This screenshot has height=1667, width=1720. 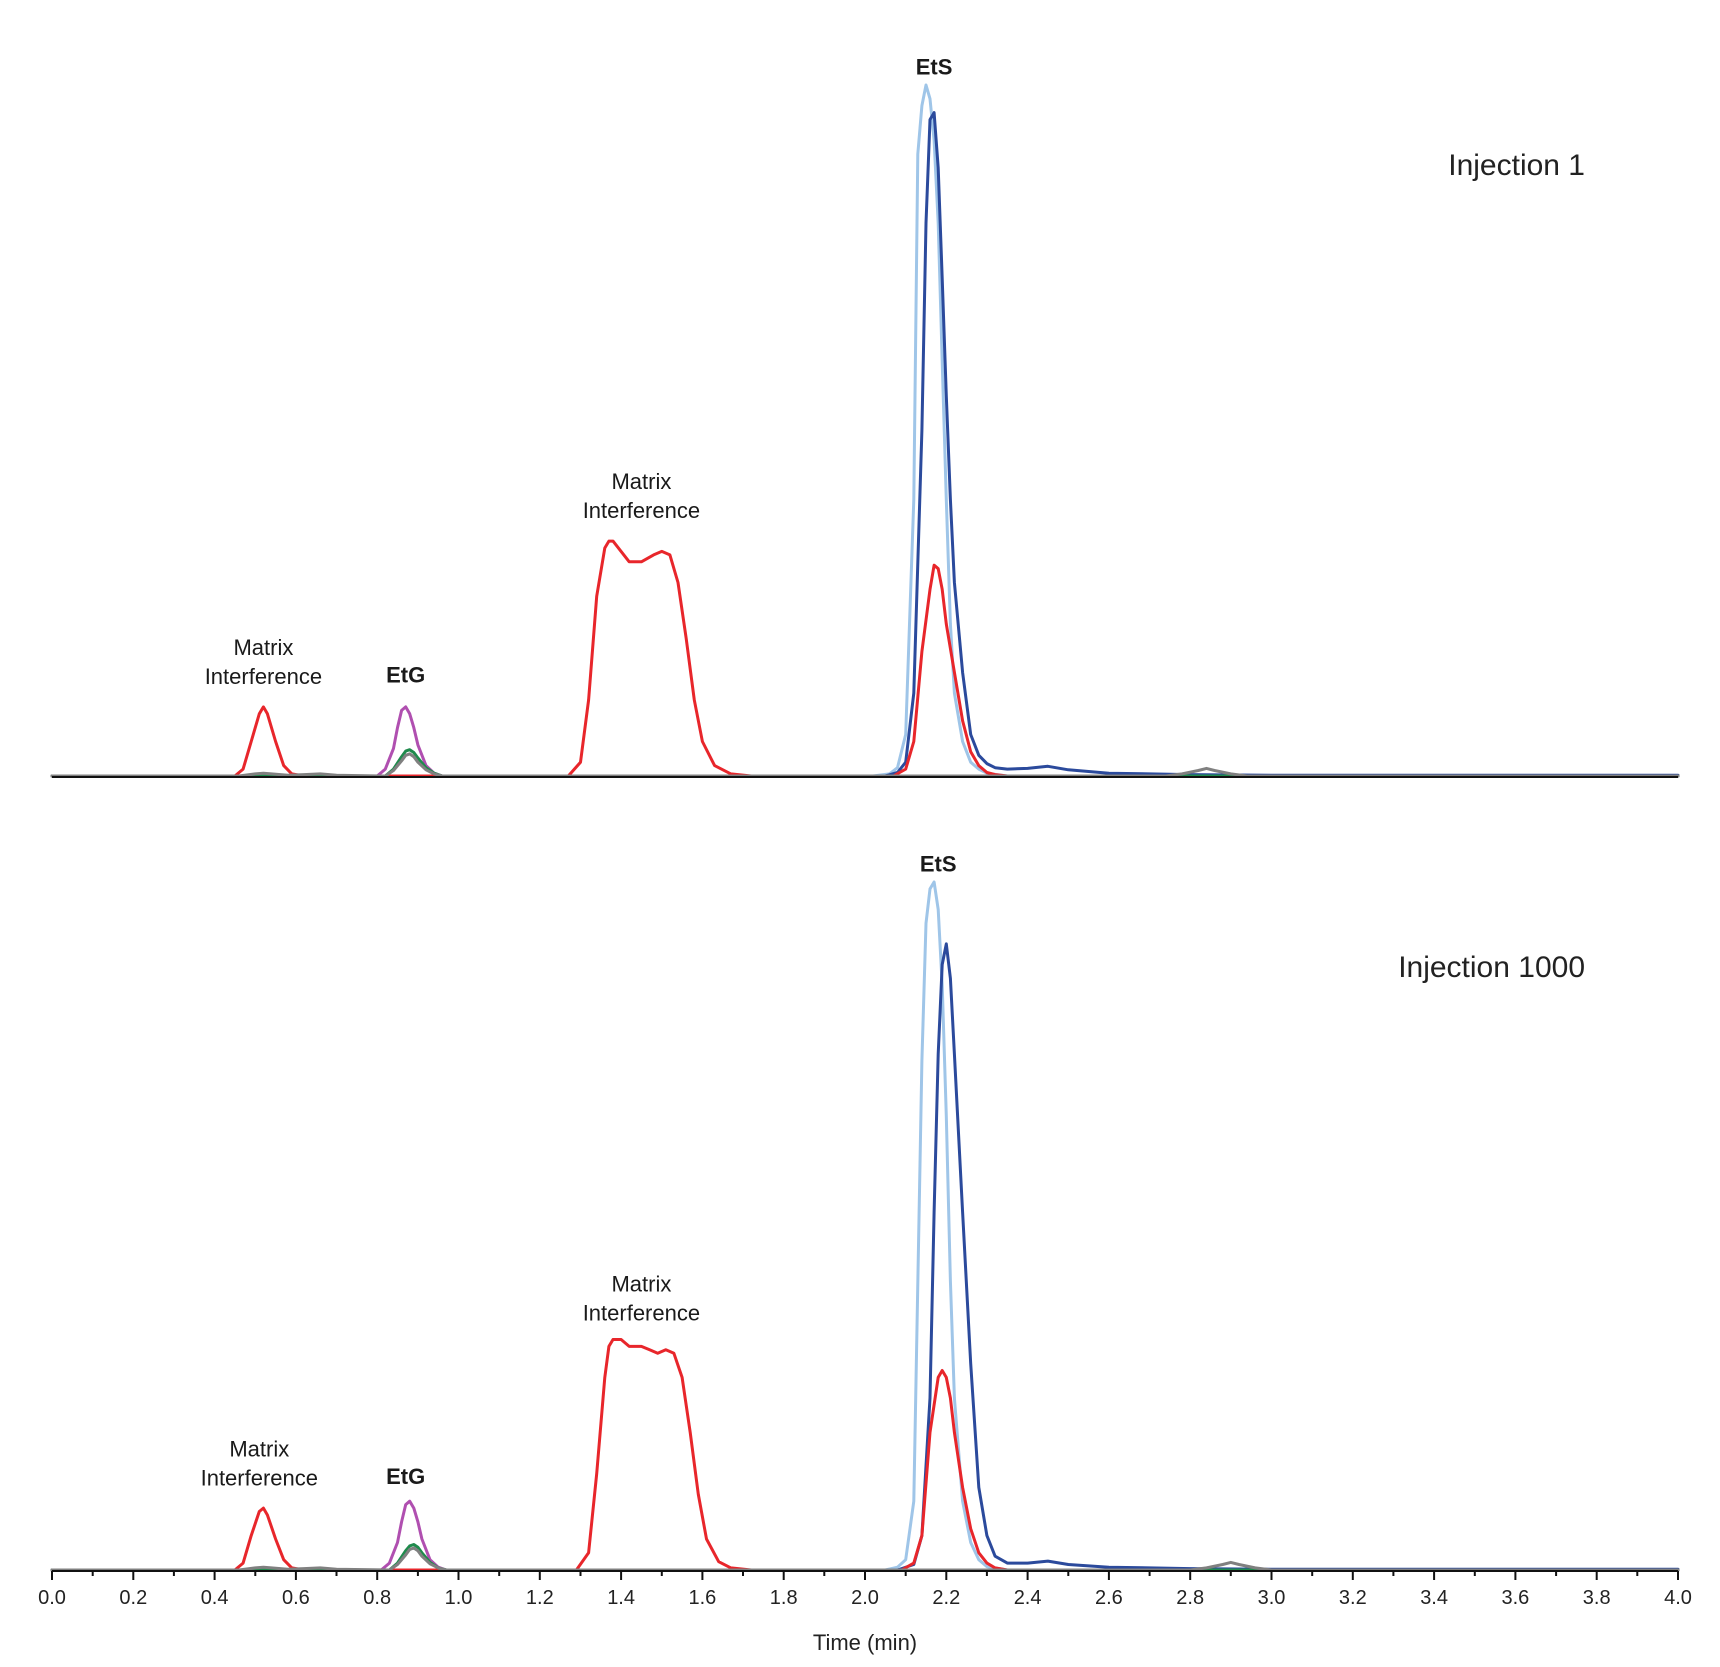 I want to click on x-tick-label: 1.2, so click(x=540, y=1598).